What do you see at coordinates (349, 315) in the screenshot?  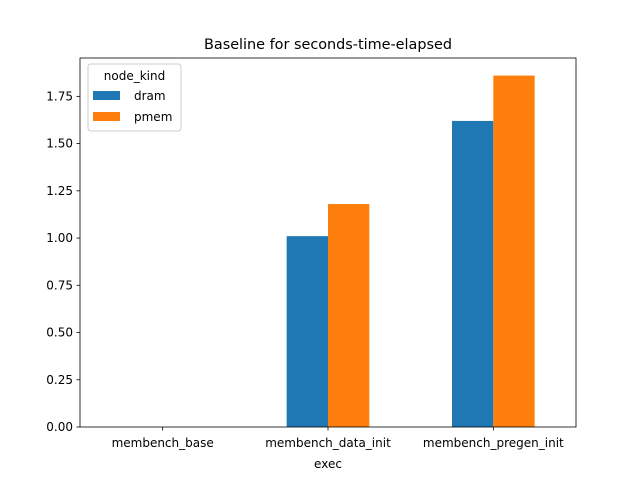 I see `bar-pmem-membench_data_init` at bounding box center [349, 315].